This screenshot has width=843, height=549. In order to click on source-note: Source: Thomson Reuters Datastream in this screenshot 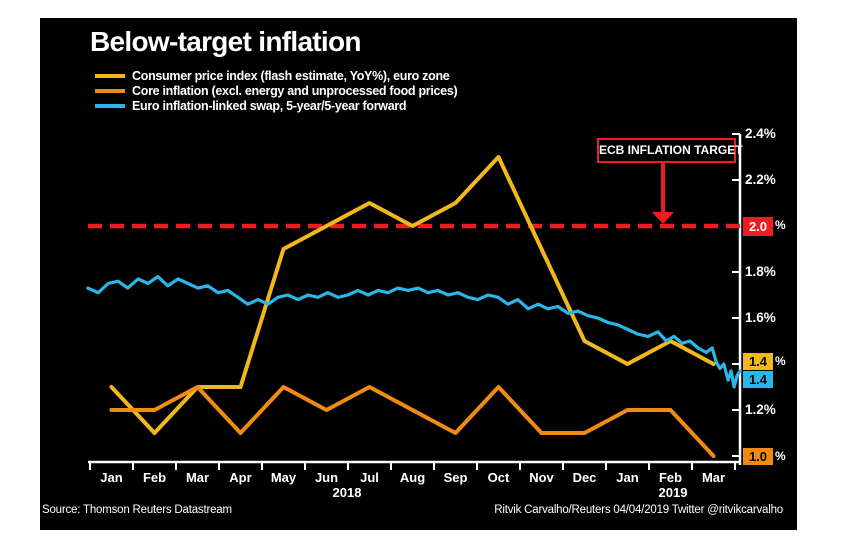, I will do `click(137, 510)`.